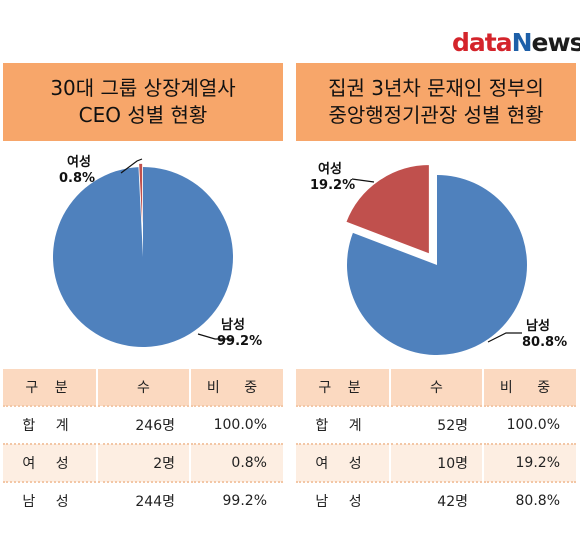 Image resolution: width=580 pixels, height=539 pixels. I want to click on row-count: 2명, so click(144, 462).